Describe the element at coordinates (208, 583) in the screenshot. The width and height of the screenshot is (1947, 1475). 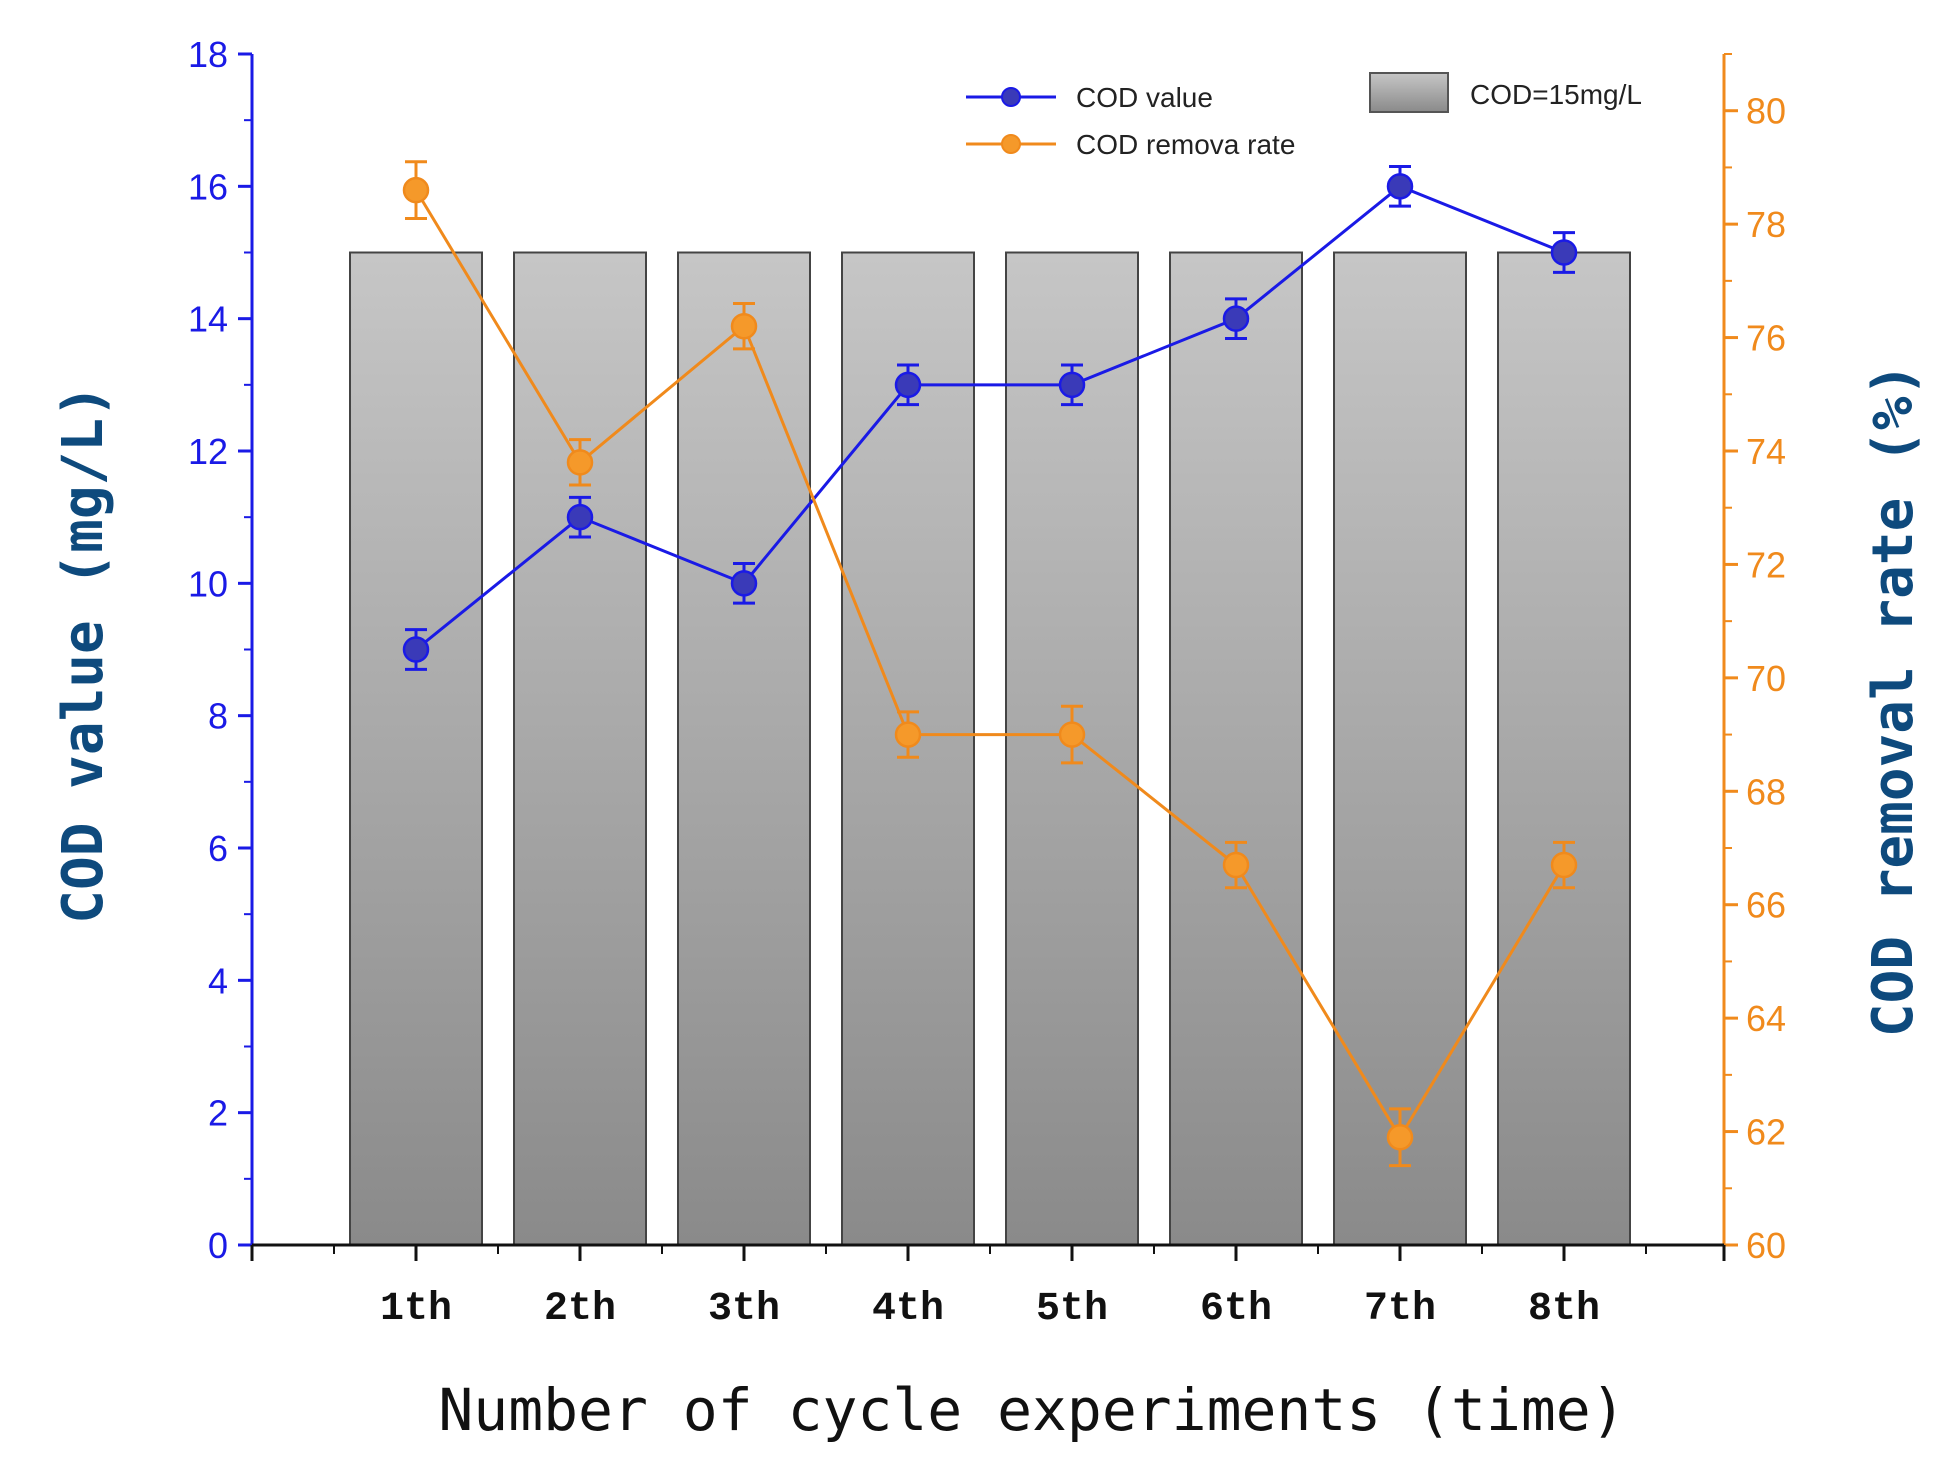
I see `left-tick-label: 10` at that location.